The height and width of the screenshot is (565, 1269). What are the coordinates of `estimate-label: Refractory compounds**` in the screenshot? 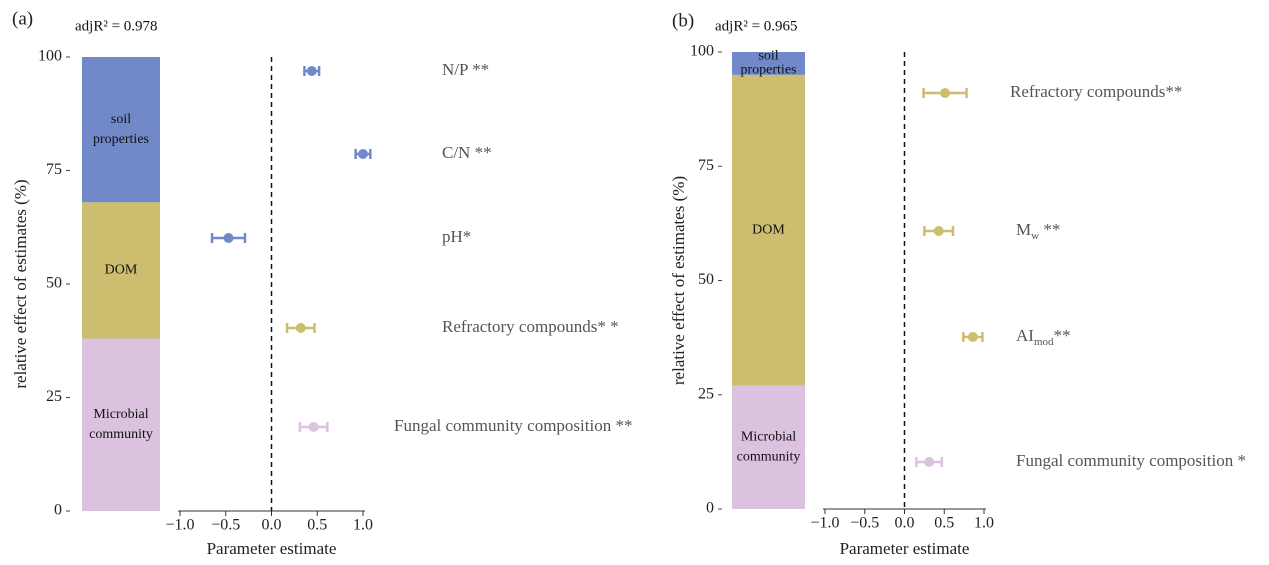 It's located at (1096, 91).